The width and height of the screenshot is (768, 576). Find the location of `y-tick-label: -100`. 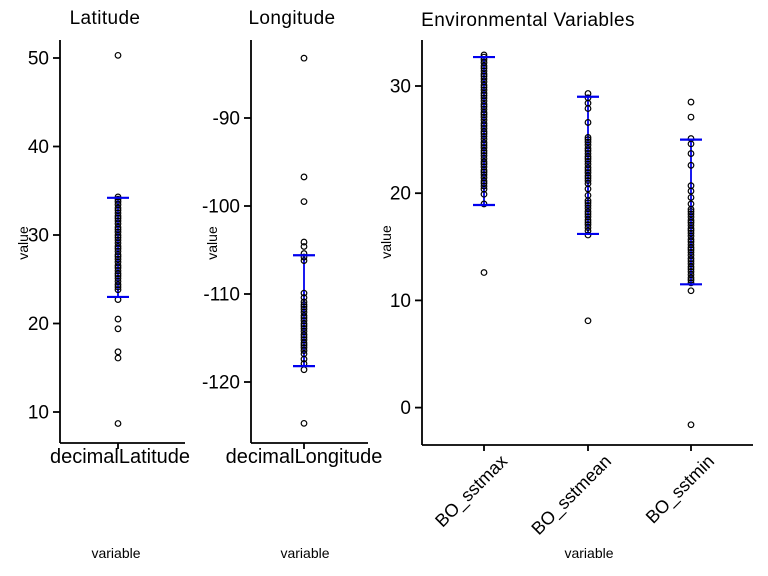

y-tick-label: -100 is located at coordinates (221, 207).